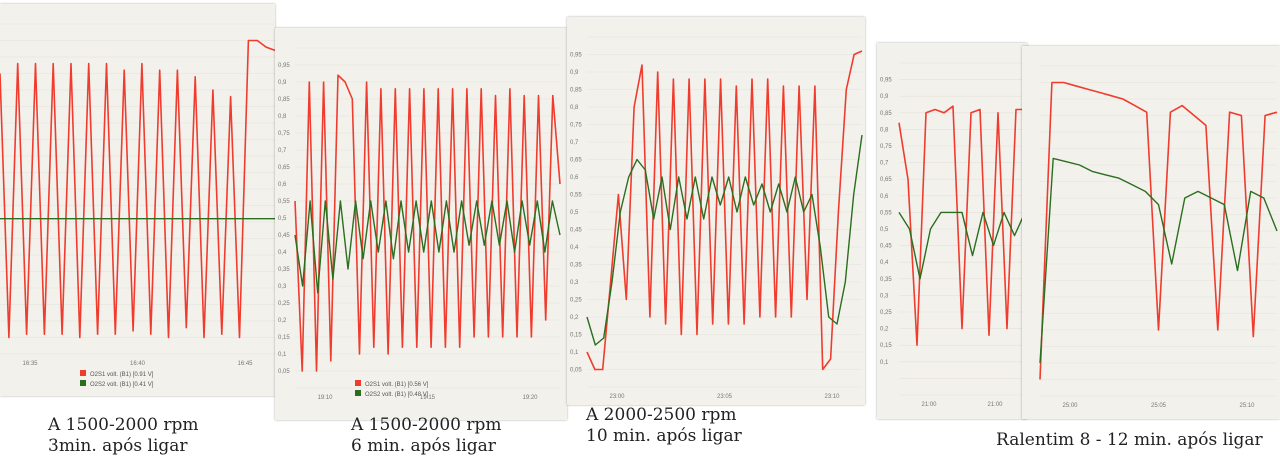  What do you see at coordinates (1070, 406) in the screenshot?
I see `x-tick-label: 25:00` at bounding box center [1070, 406].